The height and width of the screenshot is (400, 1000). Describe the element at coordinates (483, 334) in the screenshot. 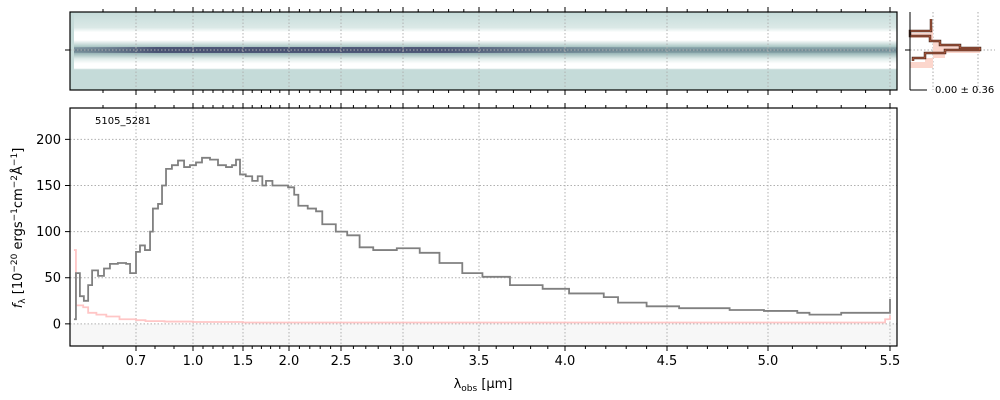

I see `negative-region-shade` at that location.